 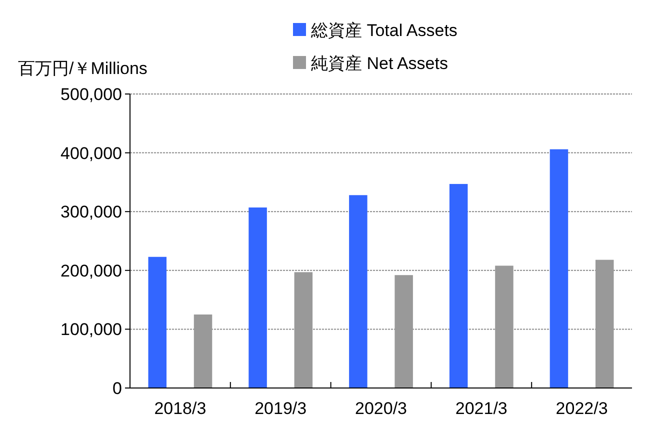 I want to click on legend-label: 総資産 Total Assets, so click(x=384, y=30).